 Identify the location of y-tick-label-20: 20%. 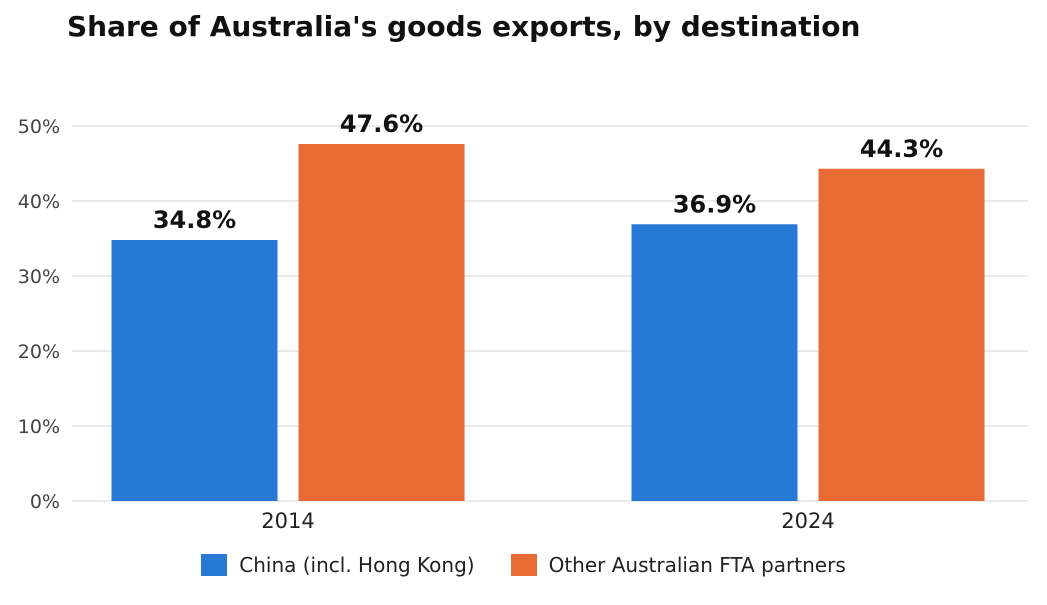
(39, 352).